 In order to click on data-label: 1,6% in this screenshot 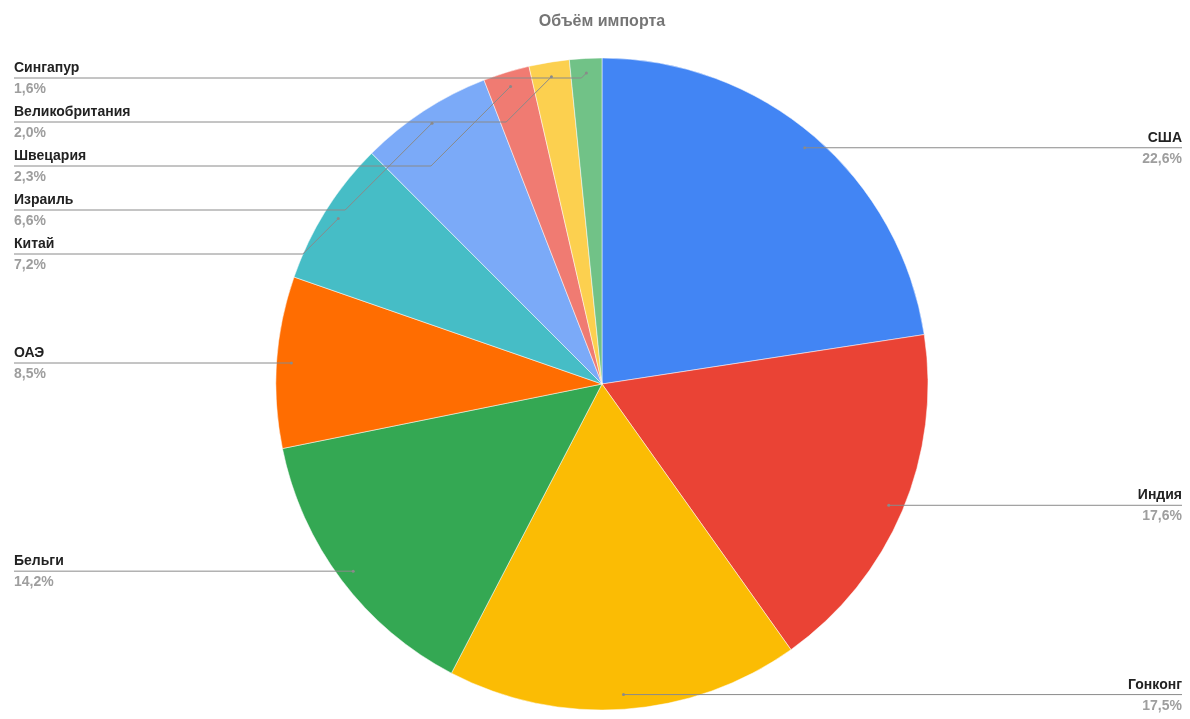, I will do `click(30, 88)`.